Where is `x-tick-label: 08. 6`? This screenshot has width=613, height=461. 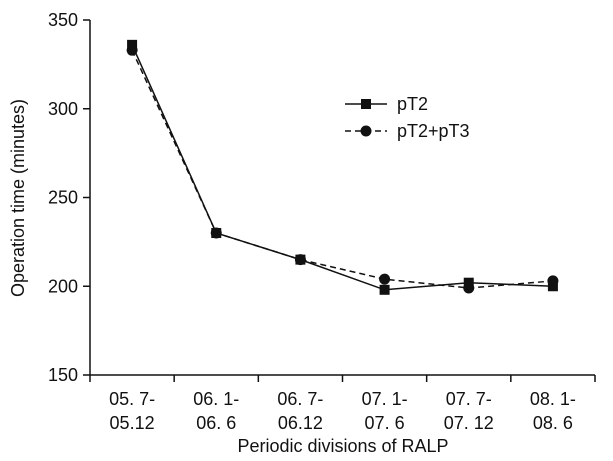 x-tick-label: 08. 6 is located at coordinates (553, 423).